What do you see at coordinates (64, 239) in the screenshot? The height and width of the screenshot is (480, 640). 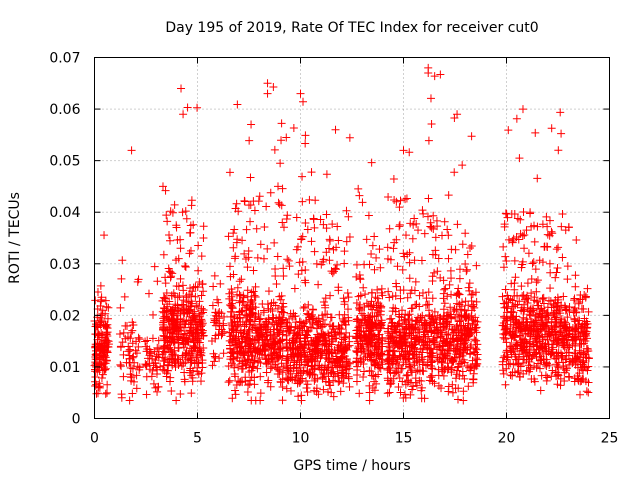 I see `y-tick-labels: 0 0.01 0.02 0.03 0.04 0.05 0.06 0.07` at bounding box center [64, 239].